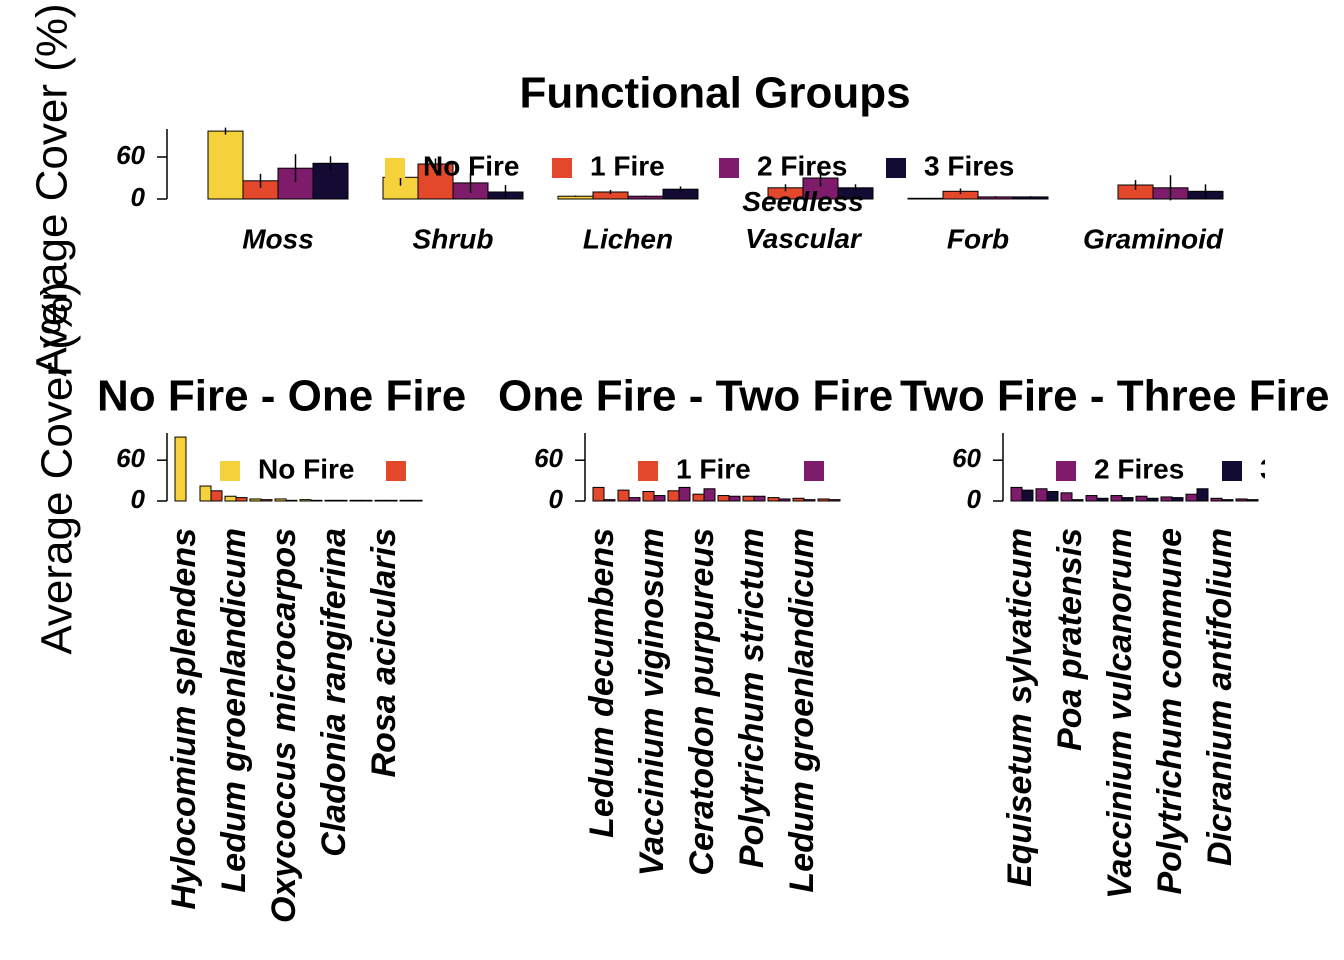  What do you see at coordinates (695, 396) in the screenshot?
I see `chart-title: One Fire - Two Fire` at bounding box center [695, 396].